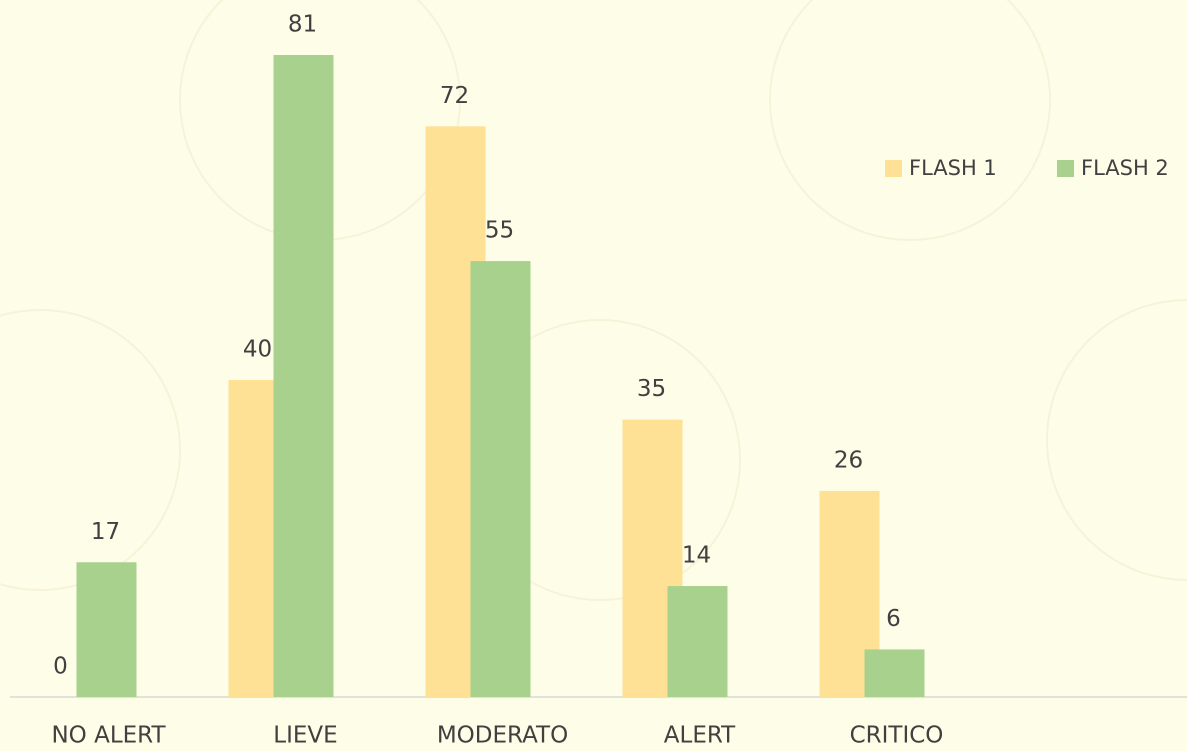  What do you see at coordinates (696, 556) in the screenshot?
I see `data-label: 14` at bounding box center [696, 556].